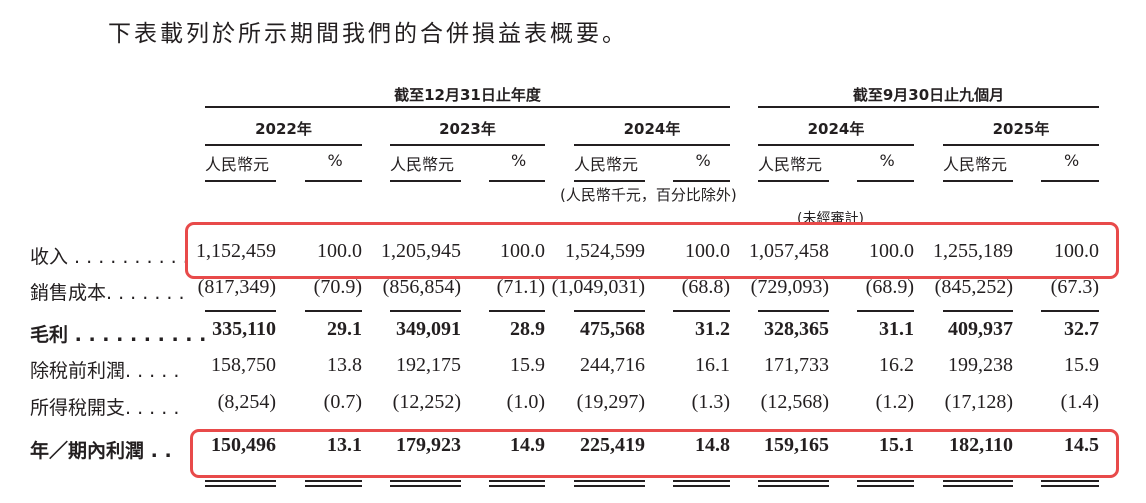 Image resolution: width=1146 pixels, height=503 pixels. What do you see at coordinates (710, 402) in the screenshot?
I see `table-cell: (1.3)` at bounding box center [710, 402].